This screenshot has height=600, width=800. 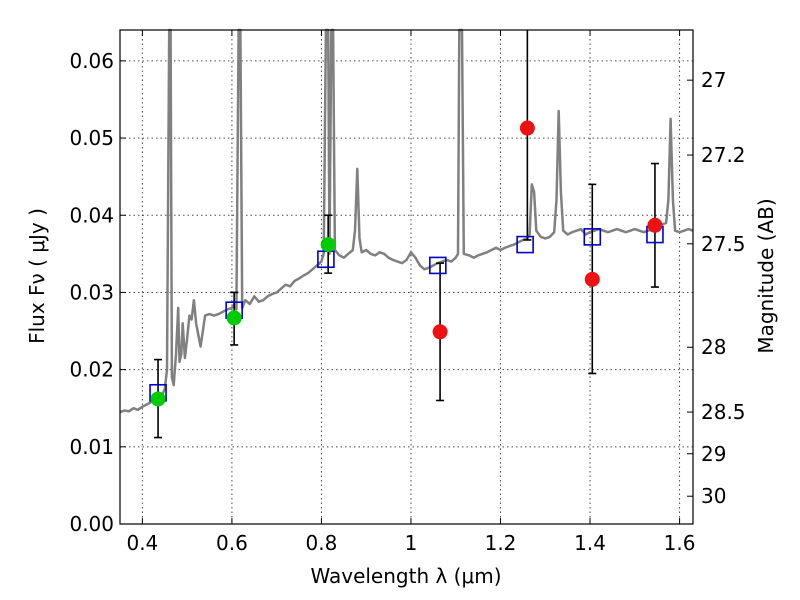 What do you see at coordinates (713, 80) in the screenshot?
I see `right-tick-label: 27` at bounding box center [713, 80].